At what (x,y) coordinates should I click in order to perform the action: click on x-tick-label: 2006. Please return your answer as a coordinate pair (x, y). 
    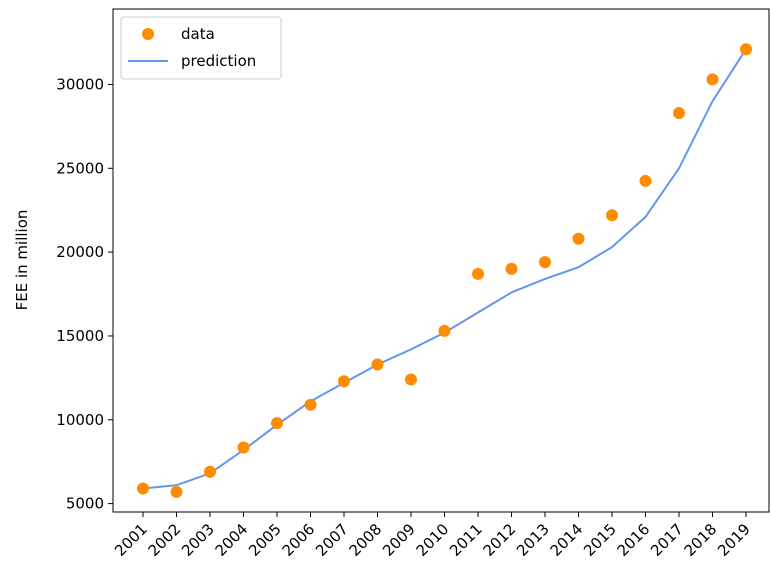
    Looking at the image, I should click on (299, 540).